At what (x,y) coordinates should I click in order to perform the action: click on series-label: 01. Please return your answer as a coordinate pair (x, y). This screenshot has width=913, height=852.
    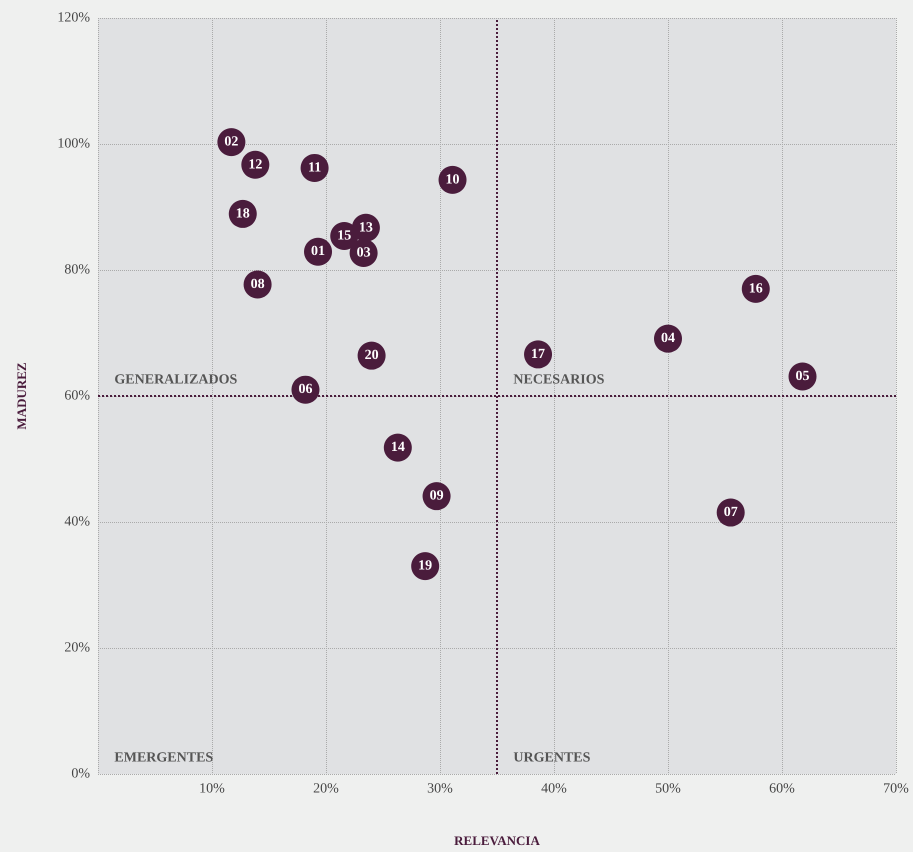
    Looking at the image, I should click on (318, 252).